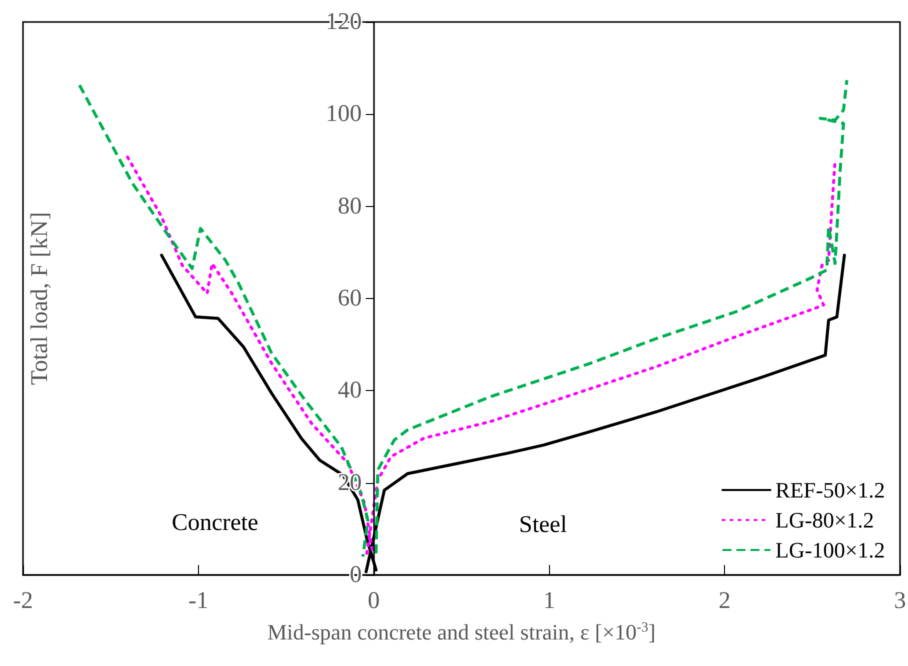 Image resolution: width=908 pixels, height=666 pixels. I want to click on x-tick-label: -2, so click(23, 601).